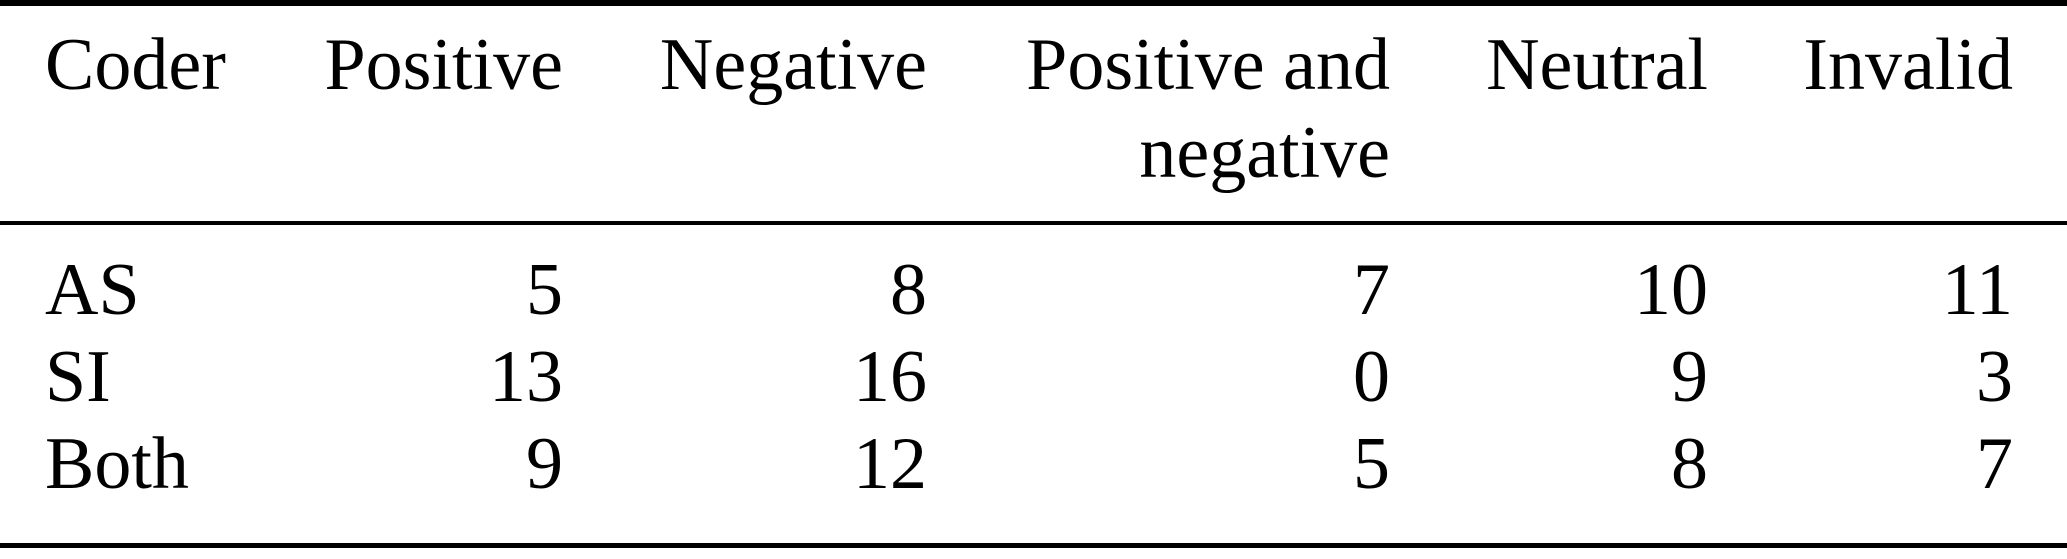  What do you see at coordinates (780, 114) in the screenshot?
I see `header-cell-negative: Negative` at bounding box center [780, 114].